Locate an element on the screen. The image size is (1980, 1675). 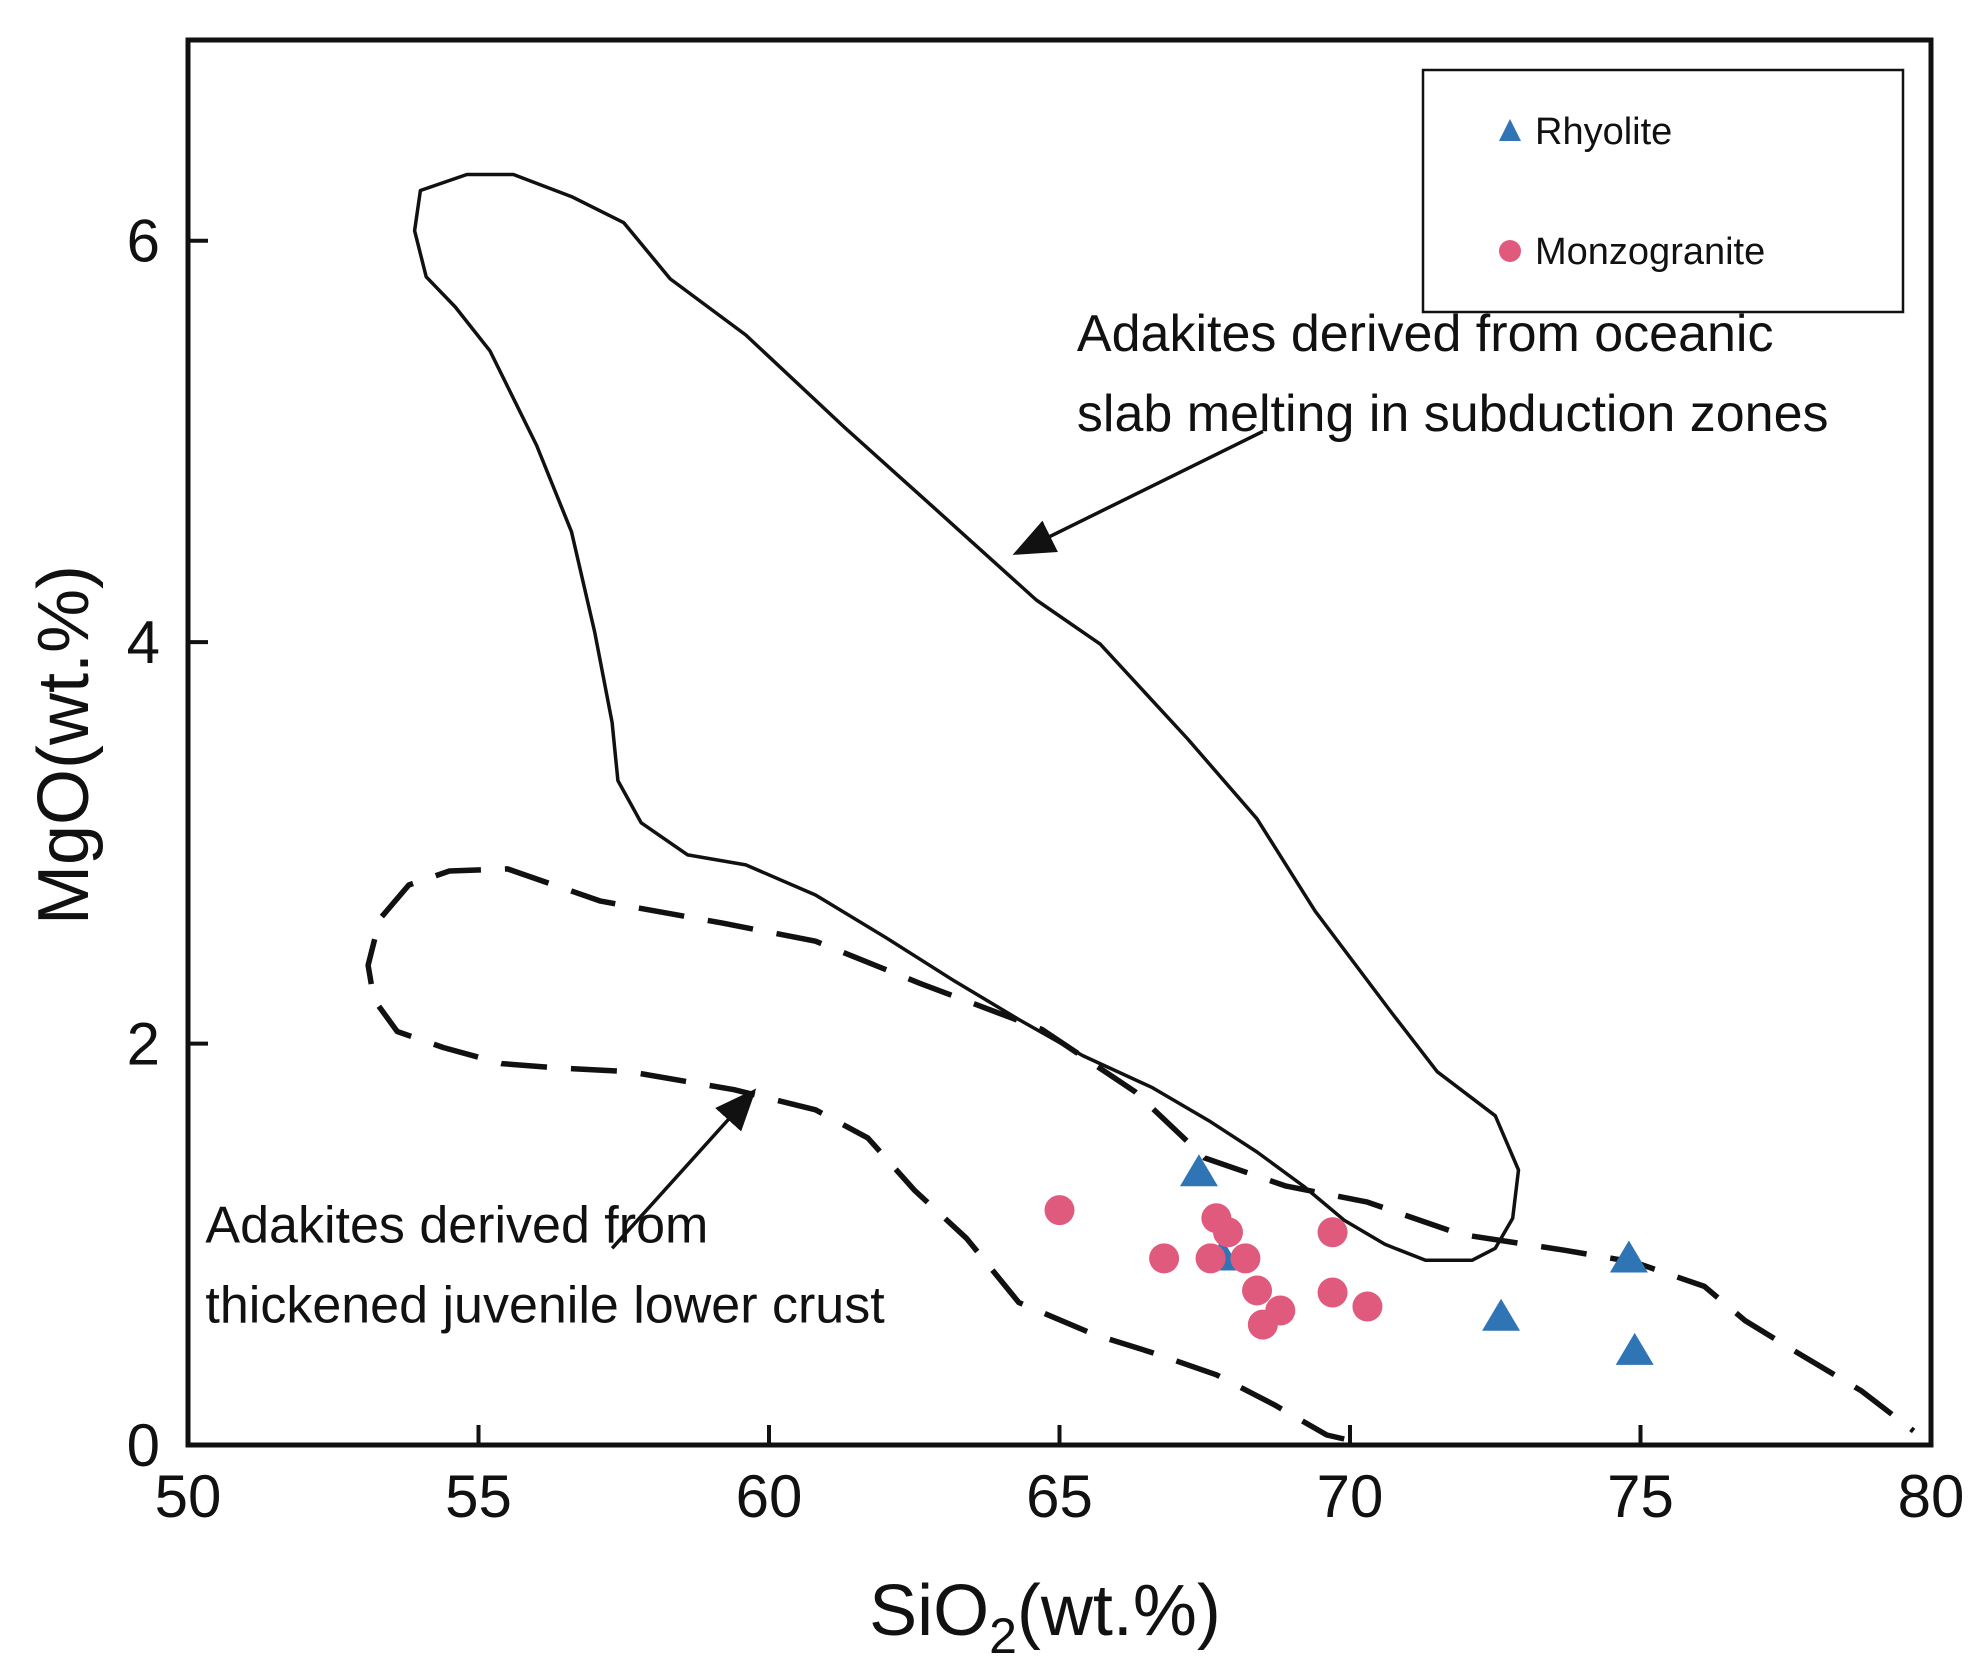
x-tick-label: 55 is located at coordinates (478, 1496).